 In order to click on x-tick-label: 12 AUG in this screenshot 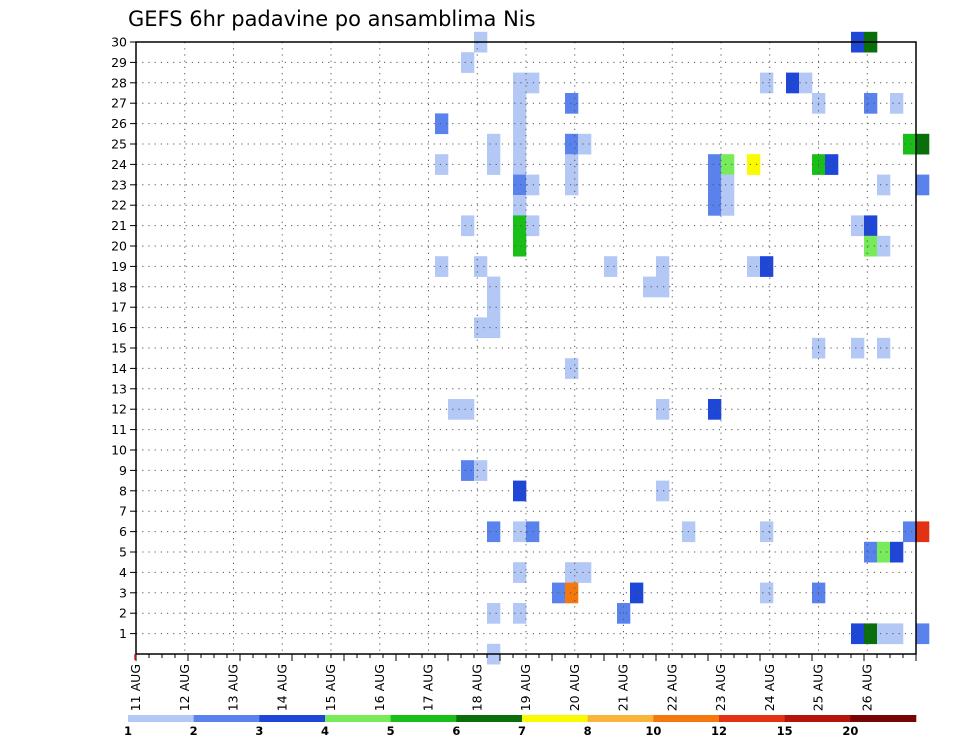, I will do `click(184, 687)`.